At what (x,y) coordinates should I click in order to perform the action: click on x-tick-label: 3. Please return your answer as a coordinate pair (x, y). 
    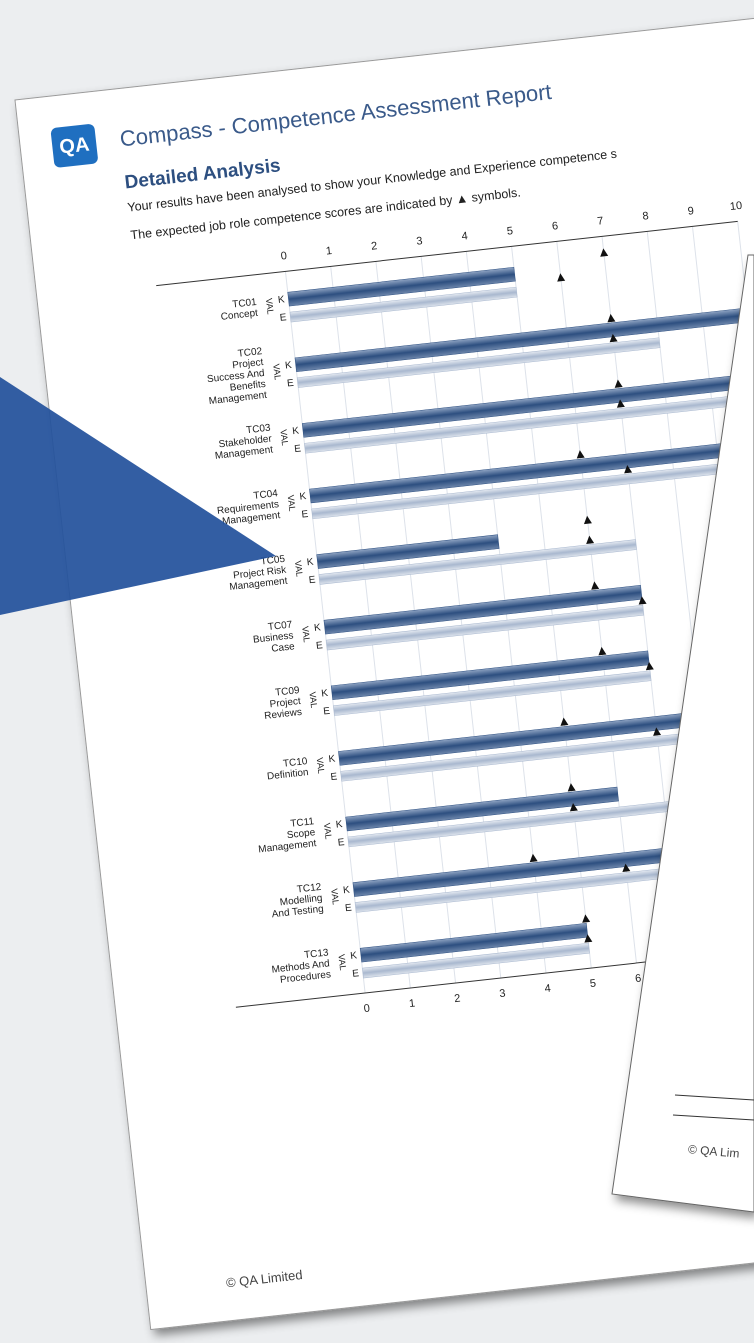
    Looking at the image, I should click on (419, 241).